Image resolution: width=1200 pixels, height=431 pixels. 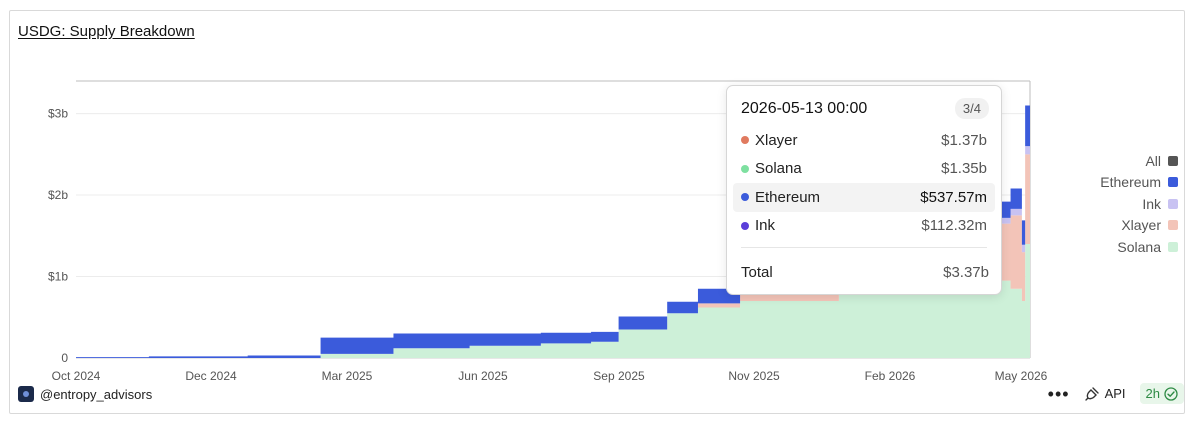 I want to click on y-tick-label: 0, so click(x=64, y=358).